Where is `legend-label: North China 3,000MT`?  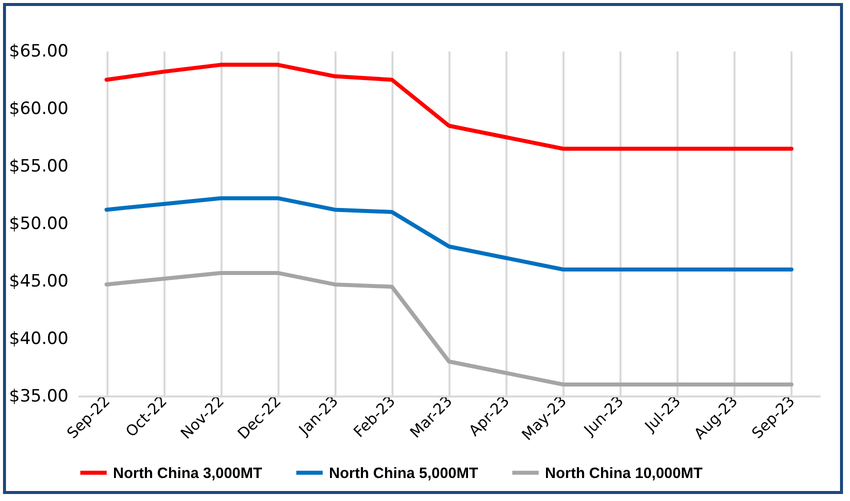 legend-label: North China 3,000MT is located at coordinates (187, 473).